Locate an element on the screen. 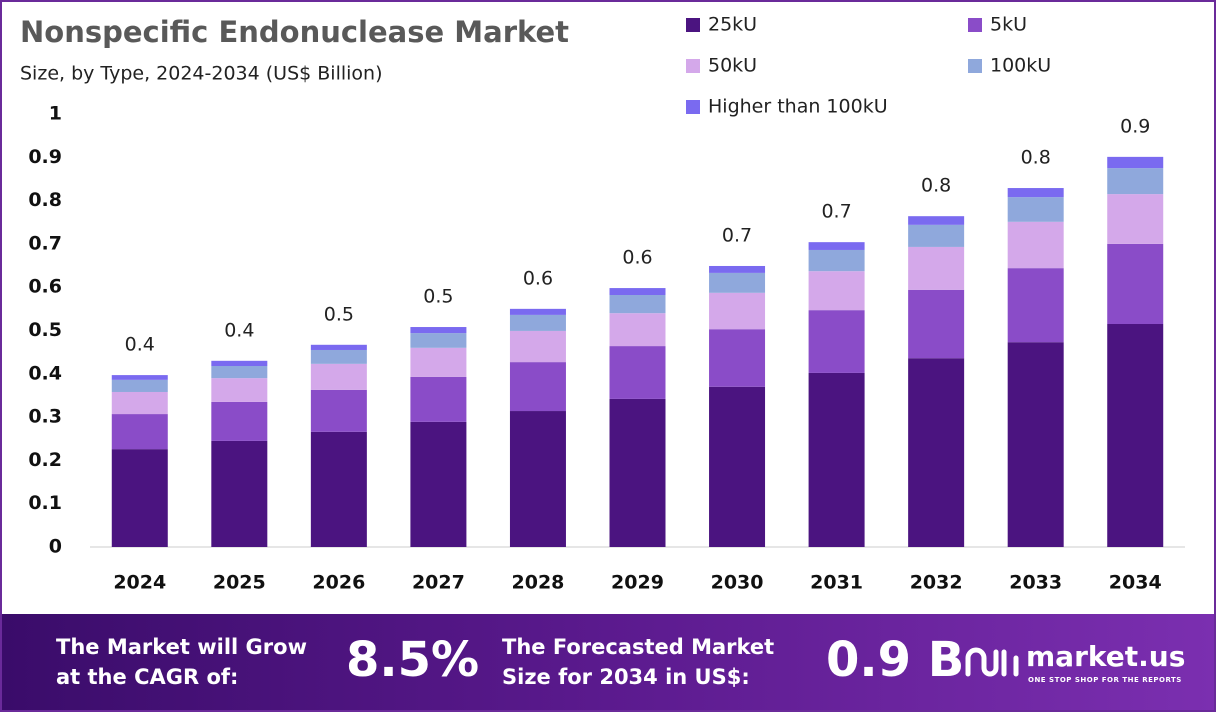  x-tick-label: 2033 is located at coordinates (1035, 583).